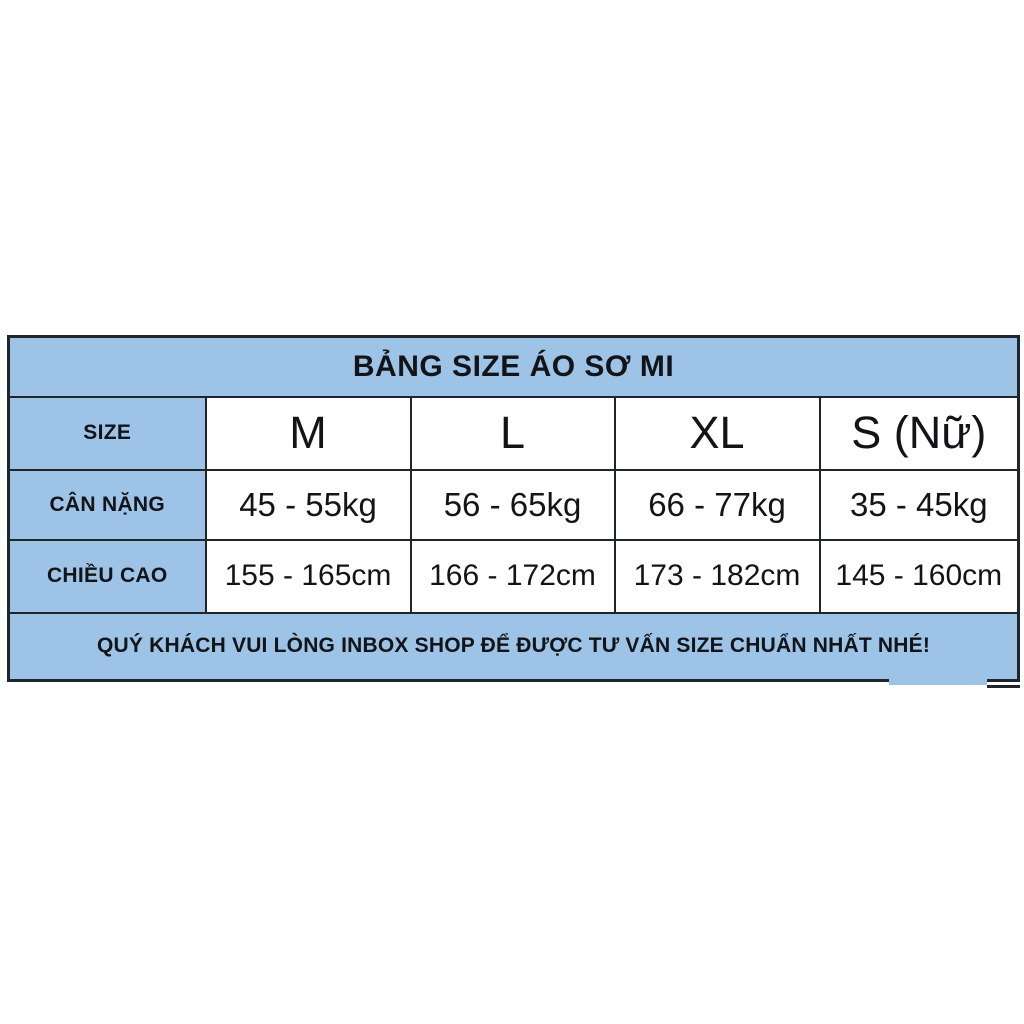  Describe the element at coordinates (919, 504) in the screenshot. I see `weight-cell-s-nu: 35 - 45kg` at that location.